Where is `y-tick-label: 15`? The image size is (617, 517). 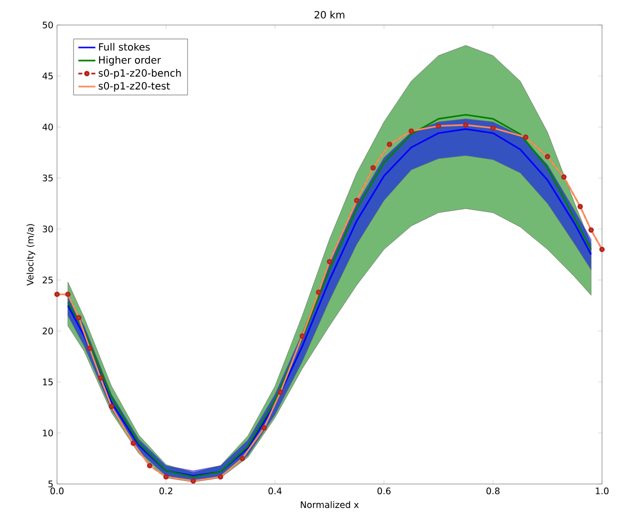 y-tick-label: 15 is located at coordinates (48, 382).